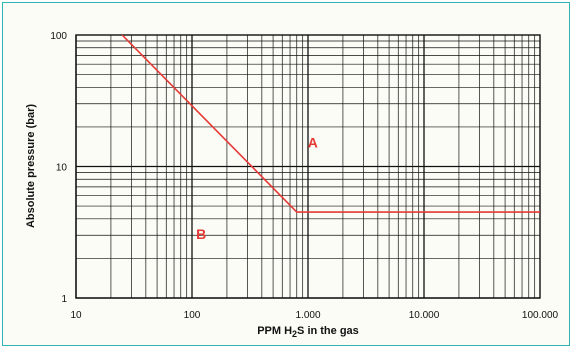 Image resolution: width=574 pixels, height=350 pixels. Describe the element at coordinates (307, 315) in the screenshot. I see `x-tick-label: 1.000` at that location.